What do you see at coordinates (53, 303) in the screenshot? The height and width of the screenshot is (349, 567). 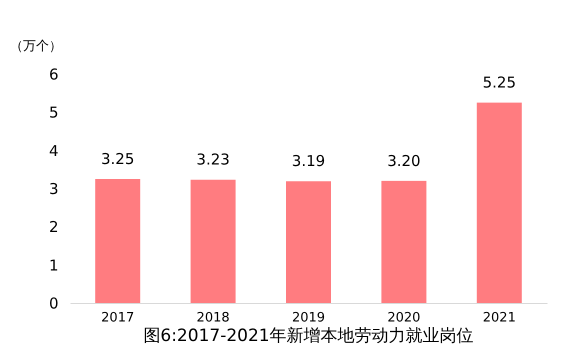 I see `y-tick-label: 0` at bounding box center [53, 303].